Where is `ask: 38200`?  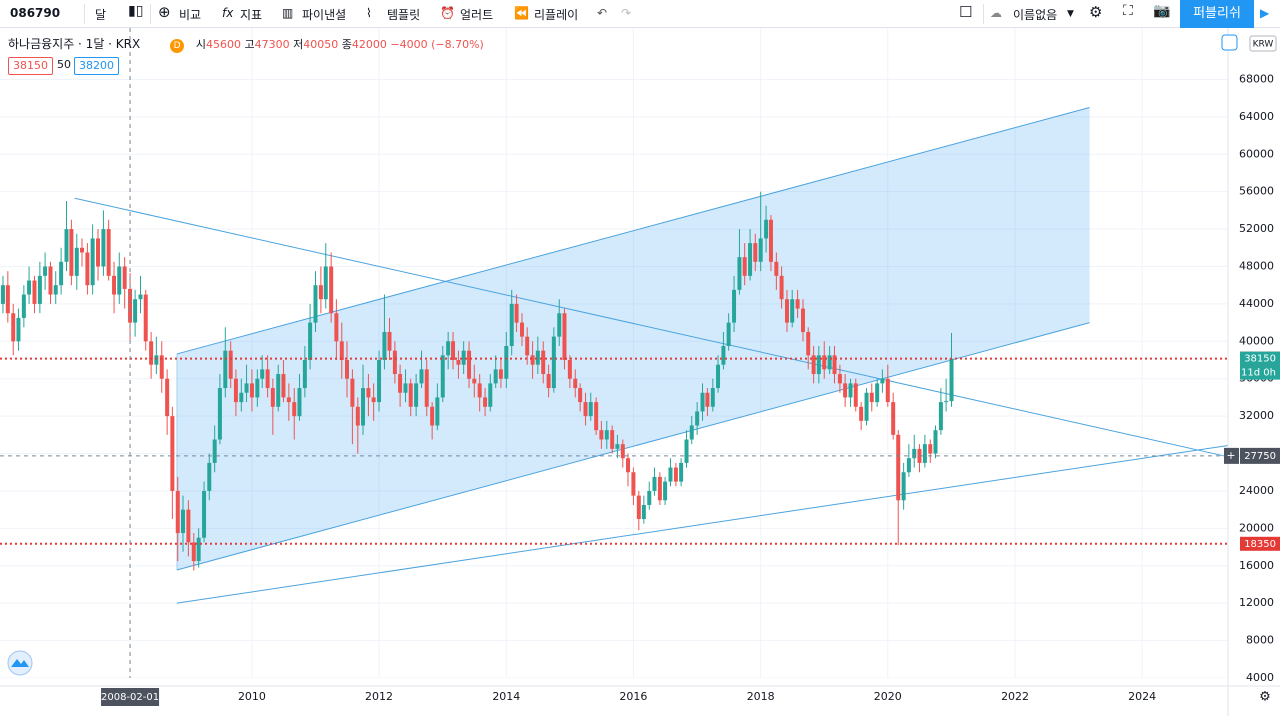
ask: 38200 is located at coordinates (96, 66).